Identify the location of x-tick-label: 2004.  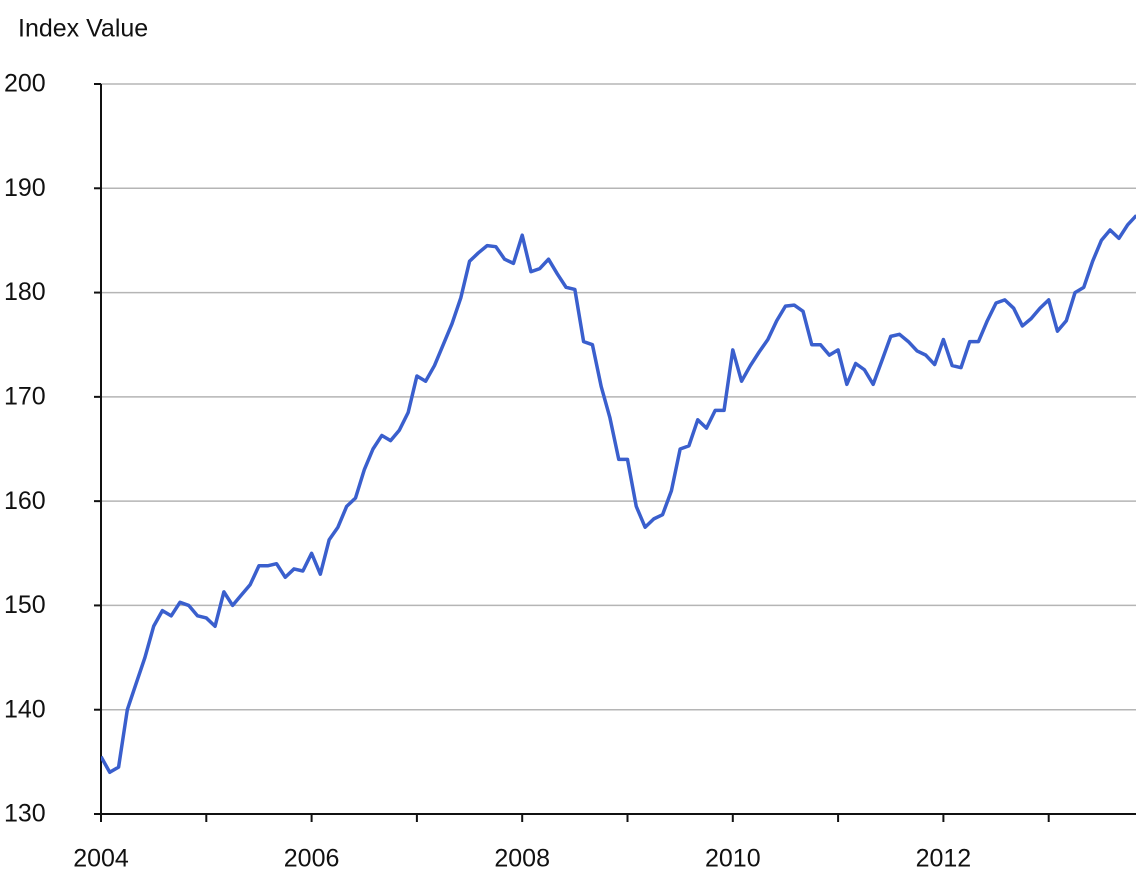
(101, 859).